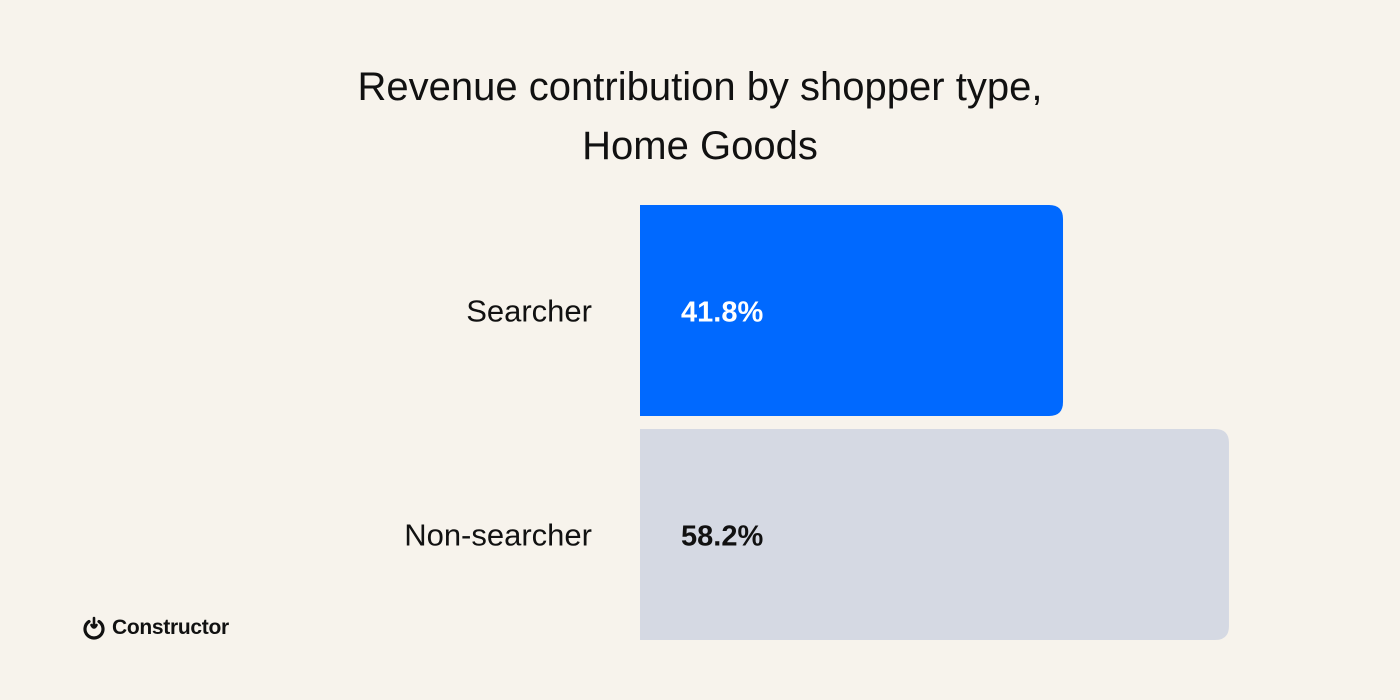 The width and height of the screenshot is (1400, 700). I want to click on logo-text: Constructor, so click(170, 627).